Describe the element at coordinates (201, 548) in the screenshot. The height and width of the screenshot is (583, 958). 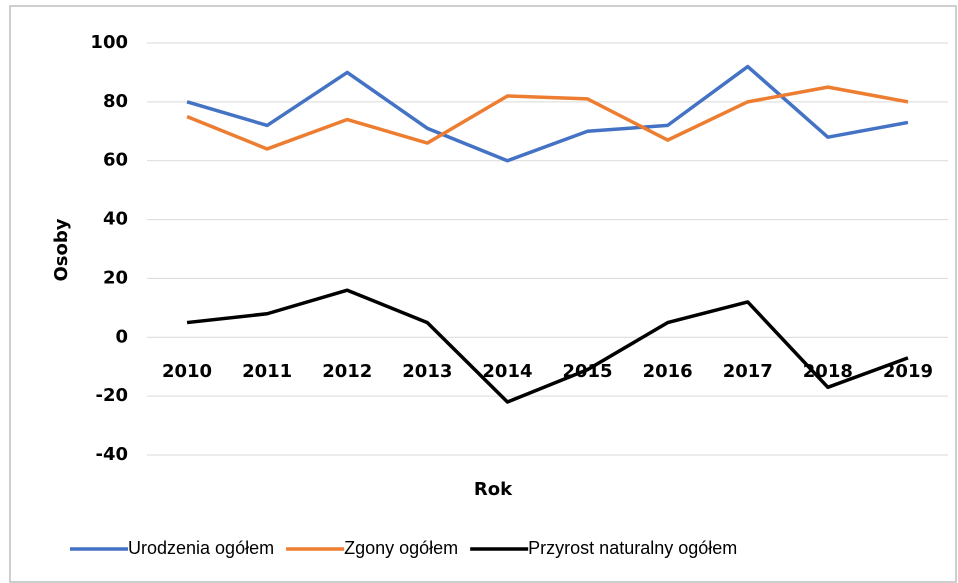
I see `legend-label: Urodzenia ogółem` at that location.